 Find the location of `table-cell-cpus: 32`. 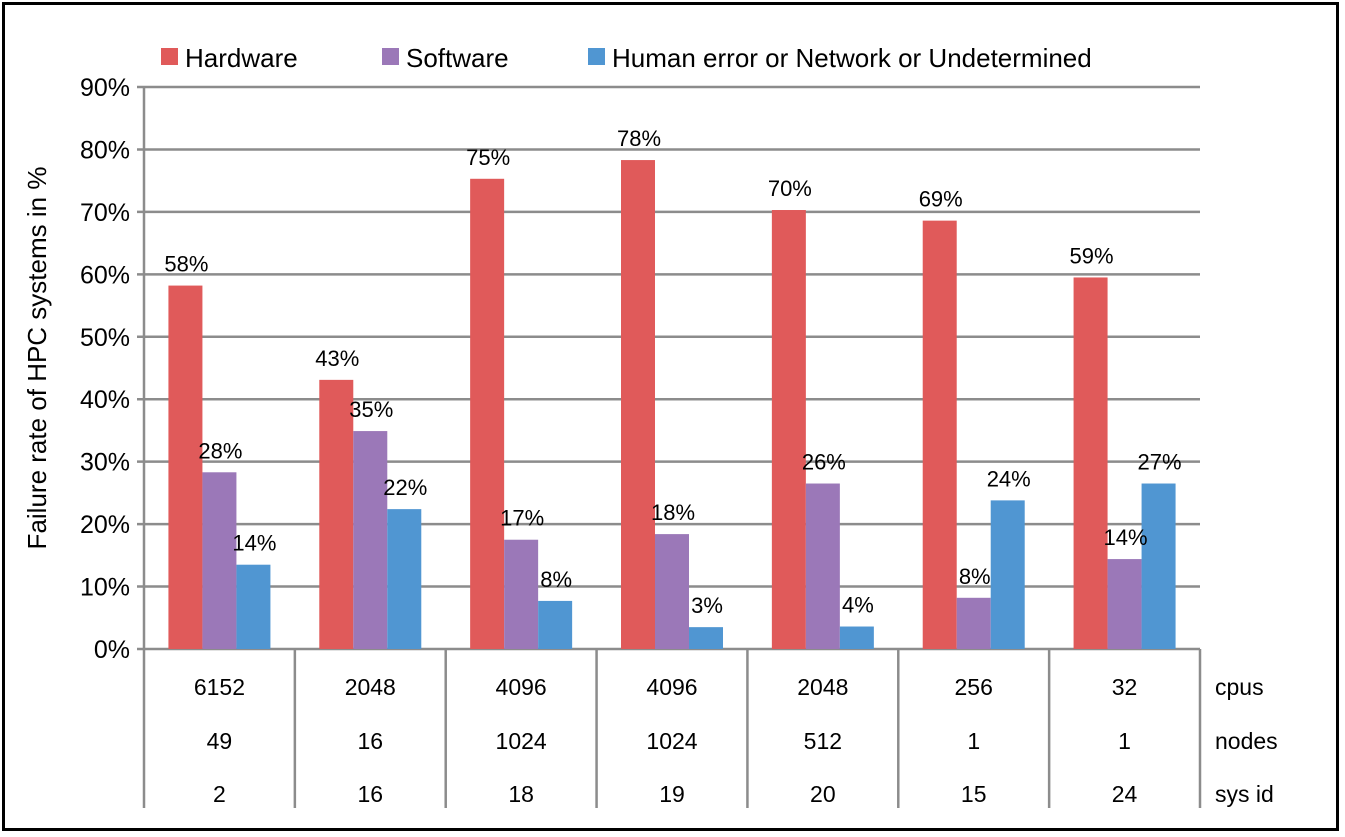

table-cell-cpus: 32 is located at coordinates (1125, 687).